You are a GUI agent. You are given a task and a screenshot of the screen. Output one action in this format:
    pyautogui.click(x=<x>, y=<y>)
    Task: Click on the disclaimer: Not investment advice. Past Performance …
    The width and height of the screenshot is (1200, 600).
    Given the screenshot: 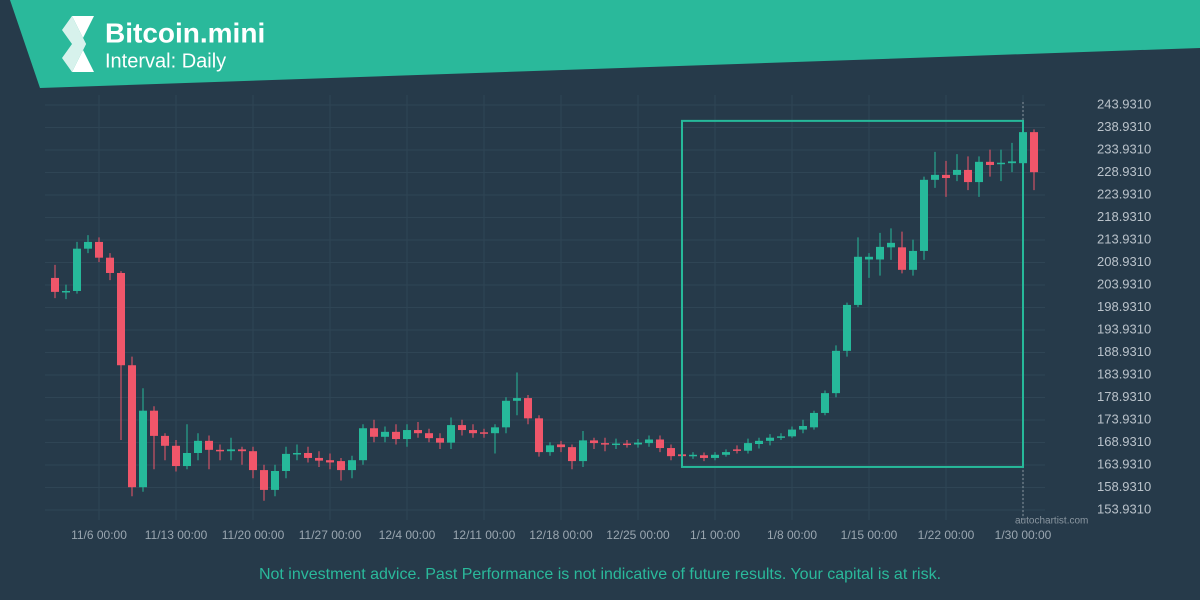 What is the action you would take?
    pyautogui.click(x=600, y=574)
    